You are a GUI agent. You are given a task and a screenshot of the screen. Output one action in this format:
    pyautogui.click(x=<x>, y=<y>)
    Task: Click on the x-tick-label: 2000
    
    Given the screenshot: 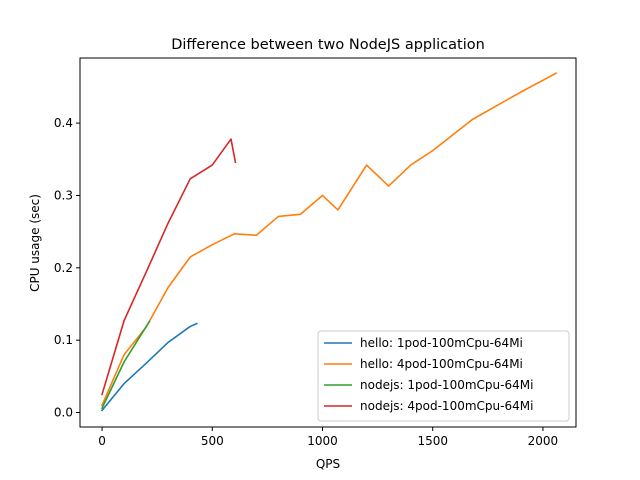 What is the action you would take?
    pyautogui.click(x=543, y=441)
    